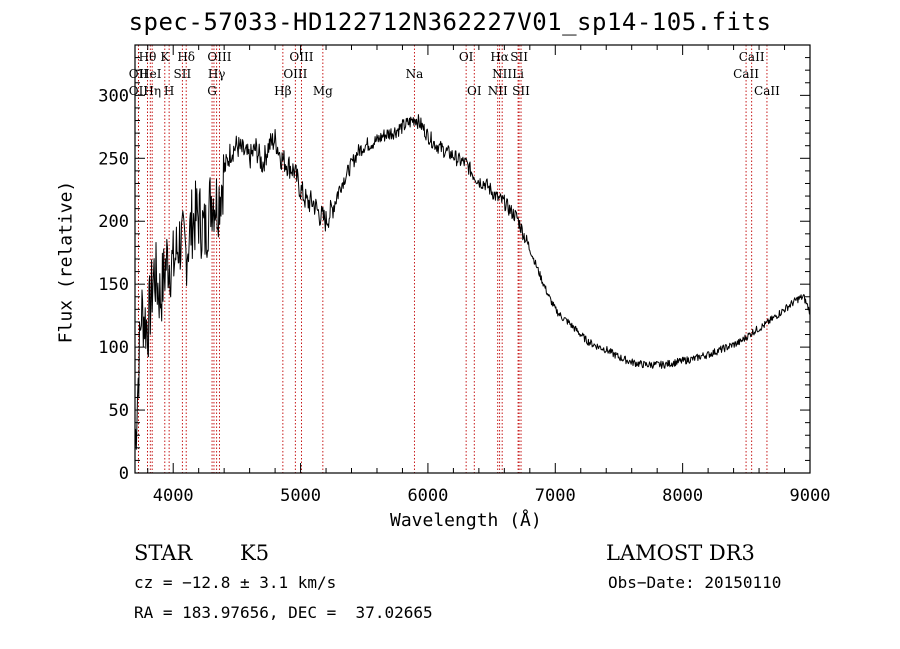  What do you see at coordinates (767, 91) in the screenshot?
I see `marker-label-27: CaII` at bounding box center [767, 91].